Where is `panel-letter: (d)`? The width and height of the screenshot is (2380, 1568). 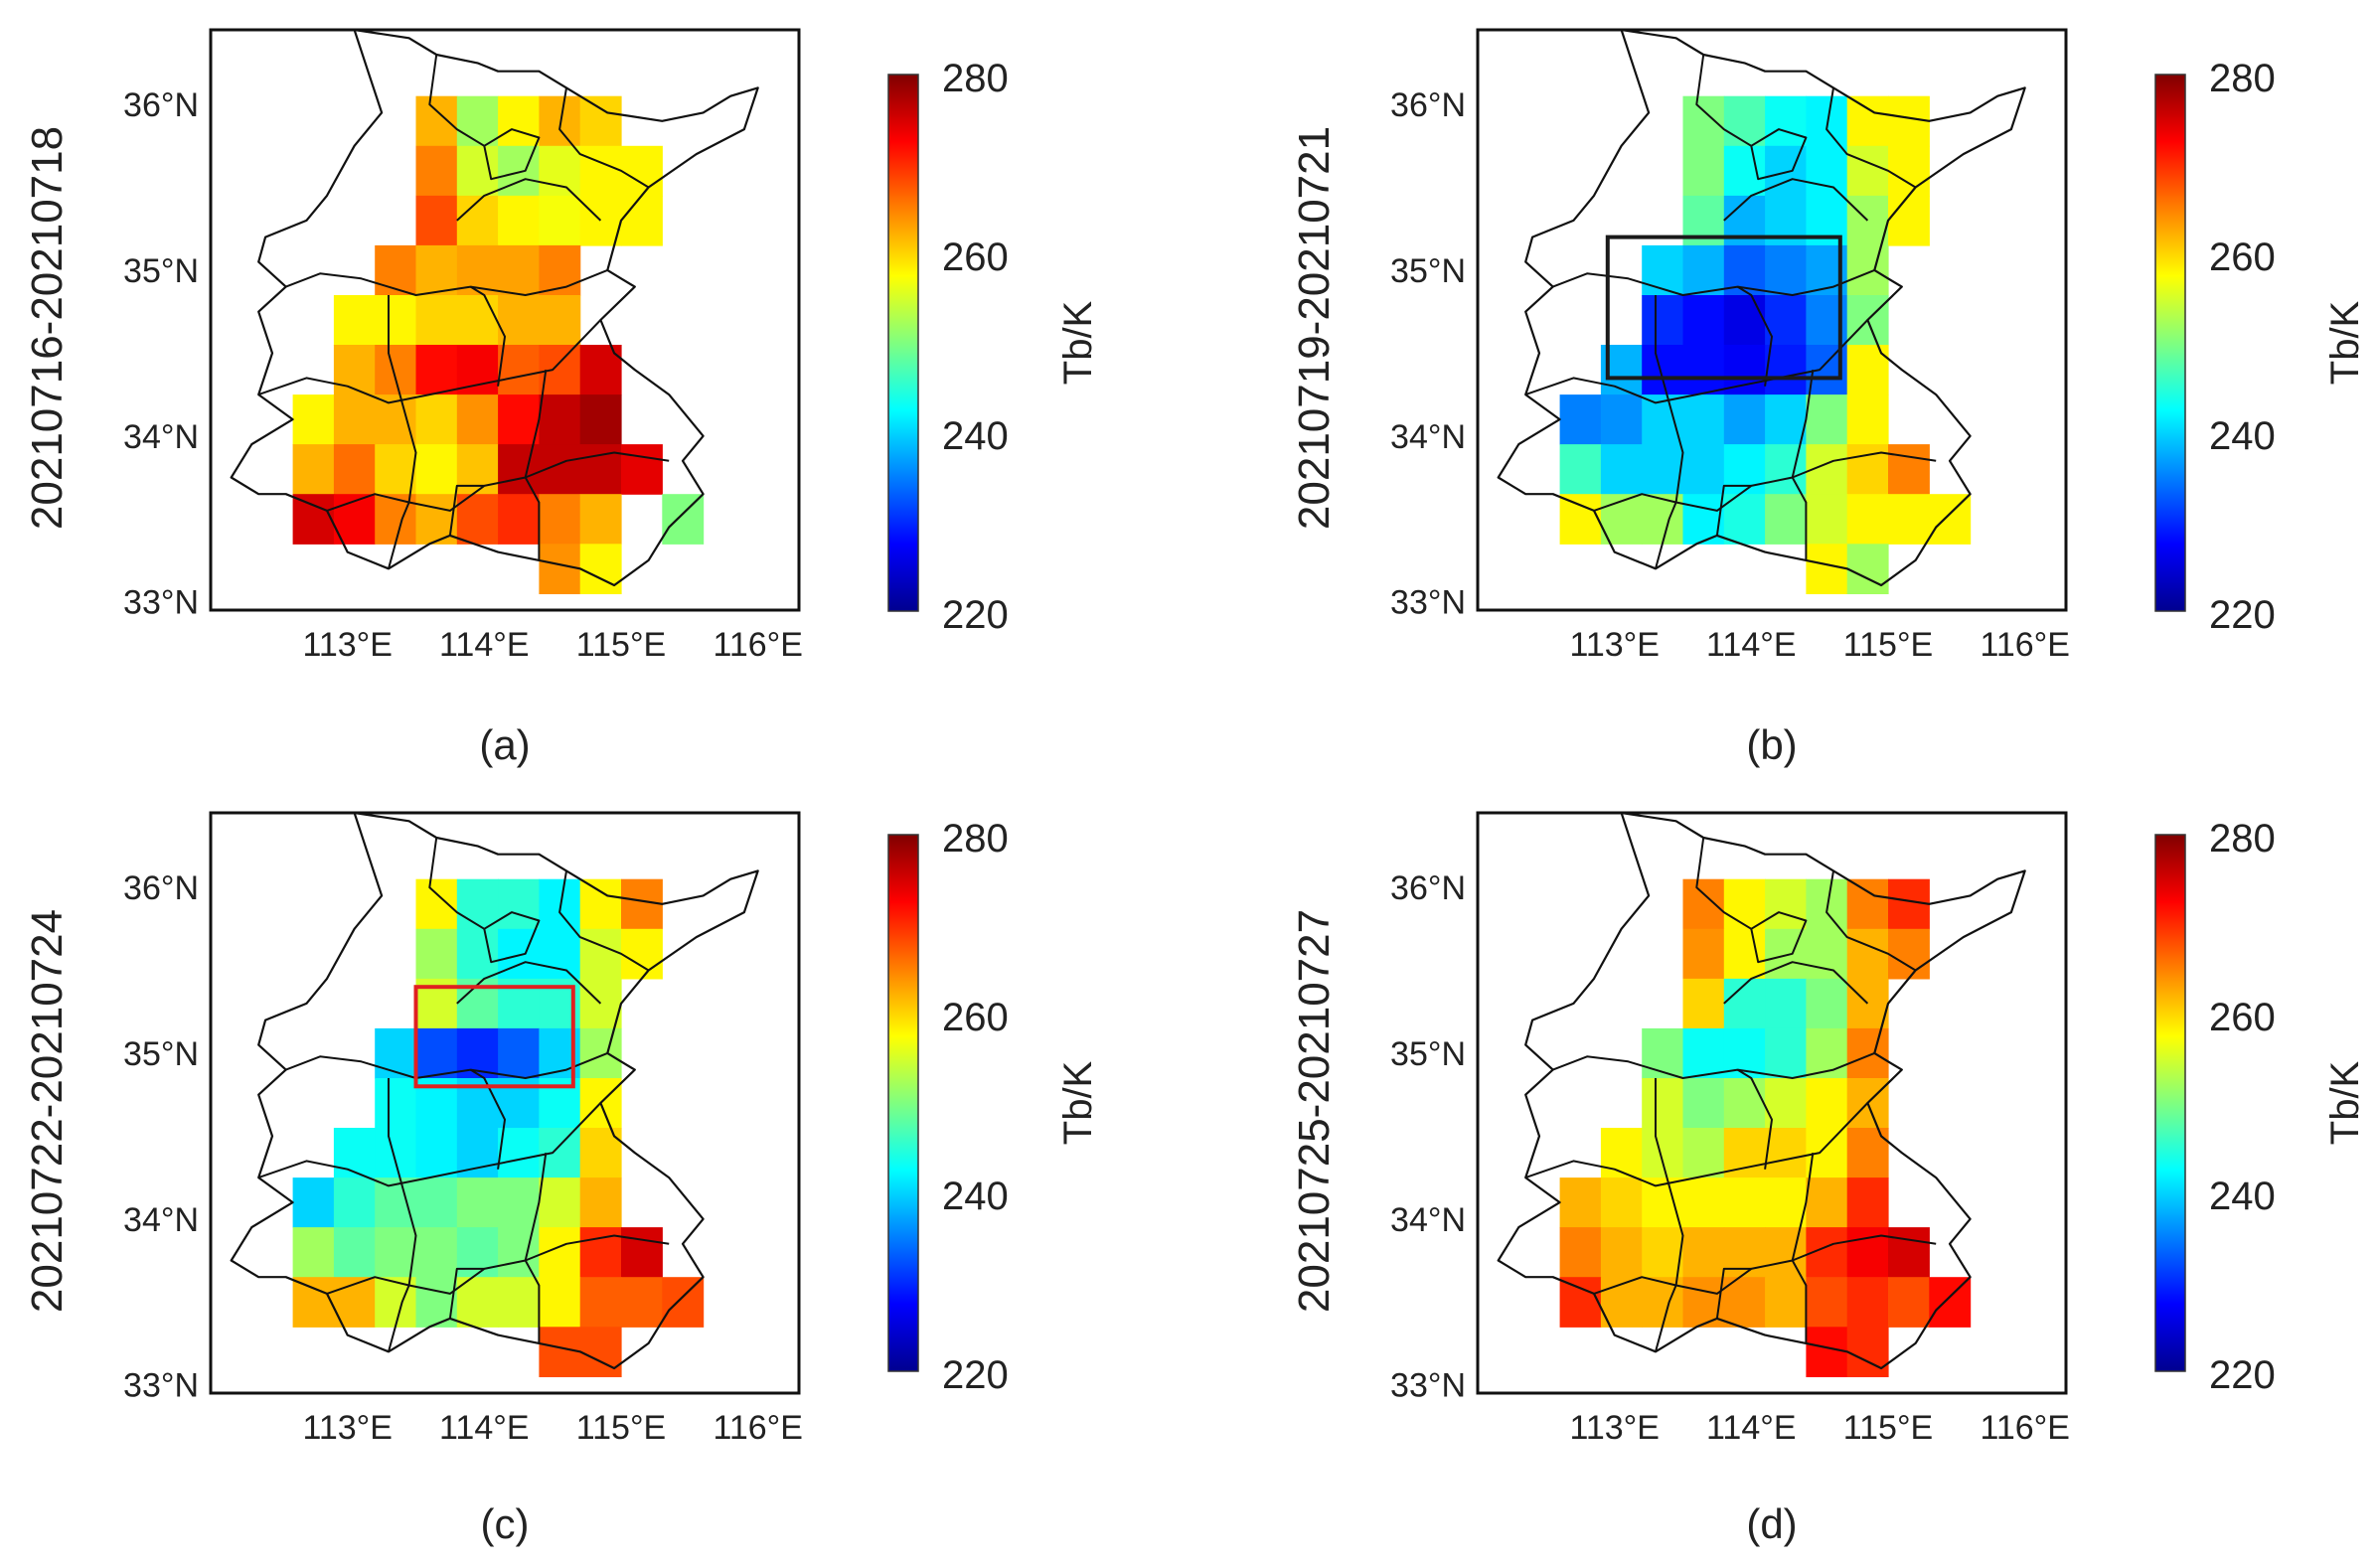
panel-letter: (d) is located at coordinates (1772, 1524).